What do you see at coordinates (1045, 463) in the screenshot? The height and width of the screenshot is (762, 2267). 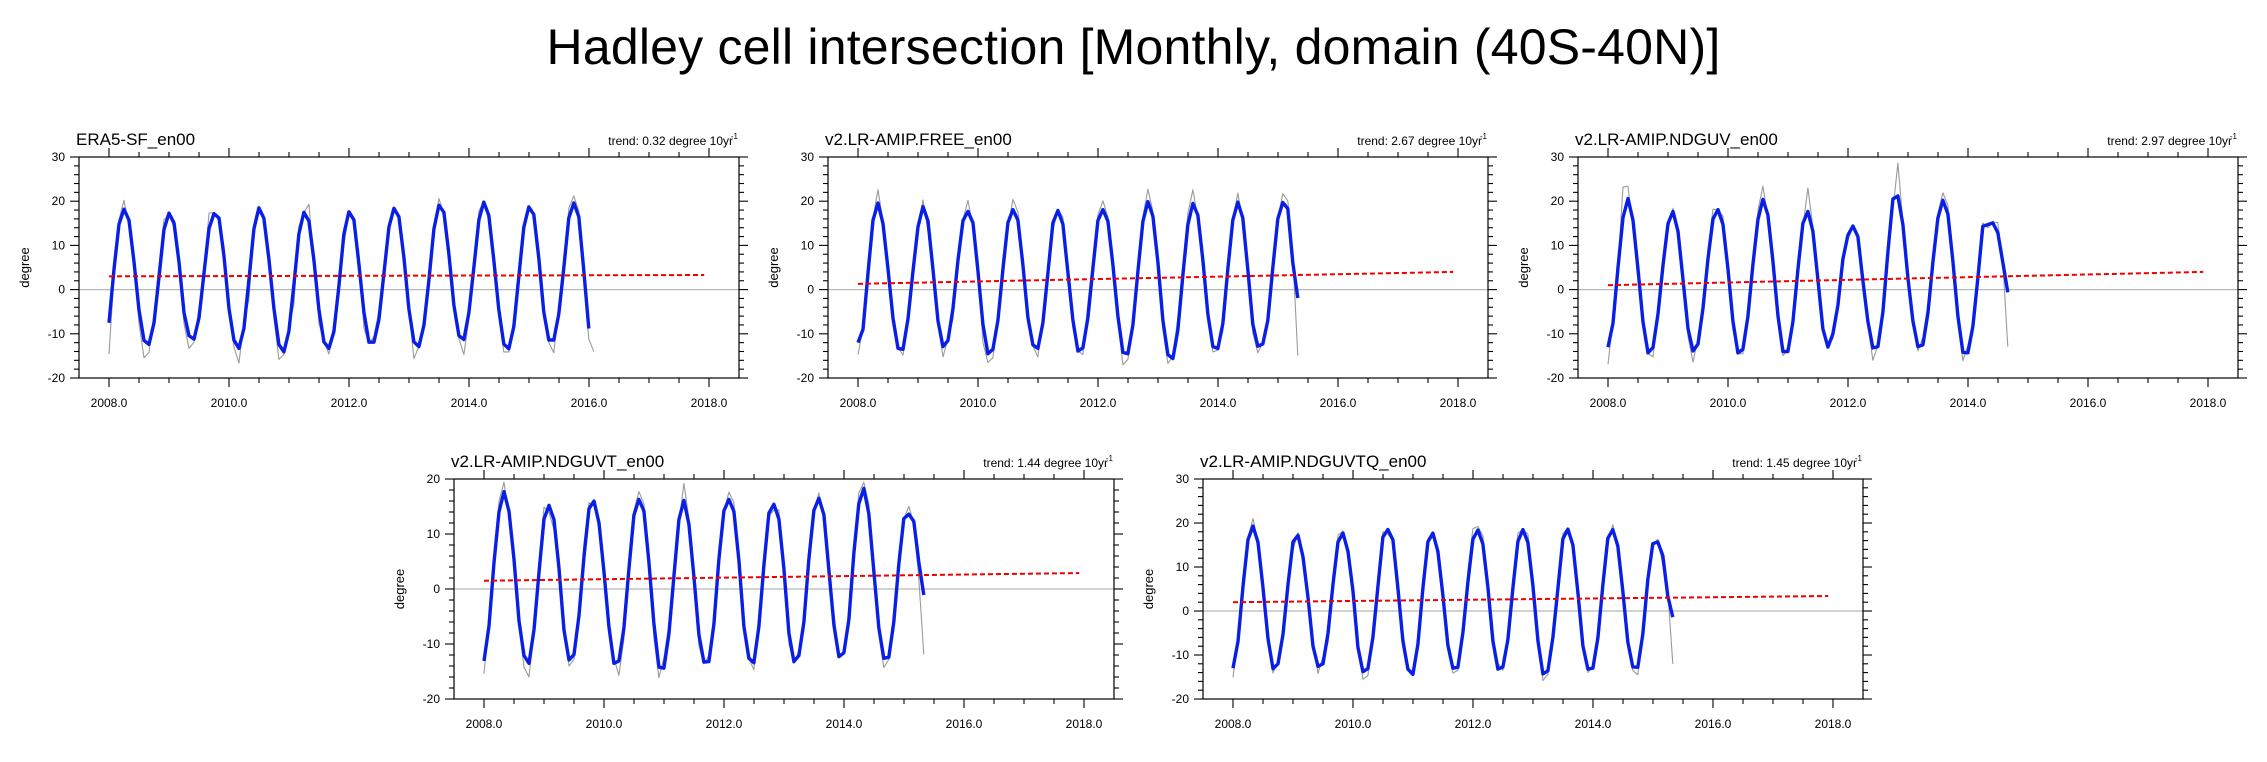 I see `trend-label: trend: 1.44 degree 10yr` at bounding box center [1045, 463].